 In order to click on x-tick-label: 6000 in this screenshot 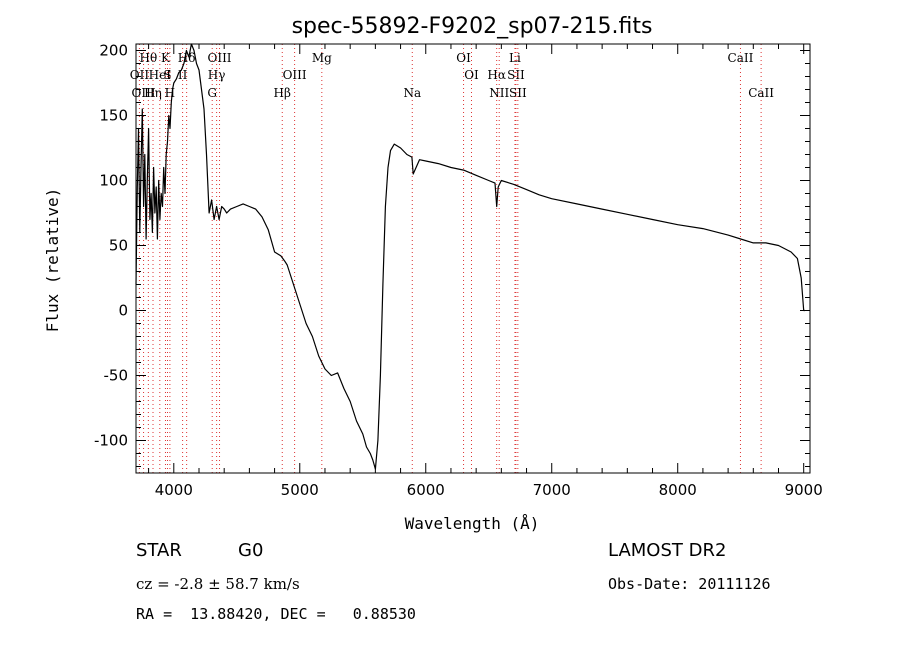, I will do `click(426, 490)`.